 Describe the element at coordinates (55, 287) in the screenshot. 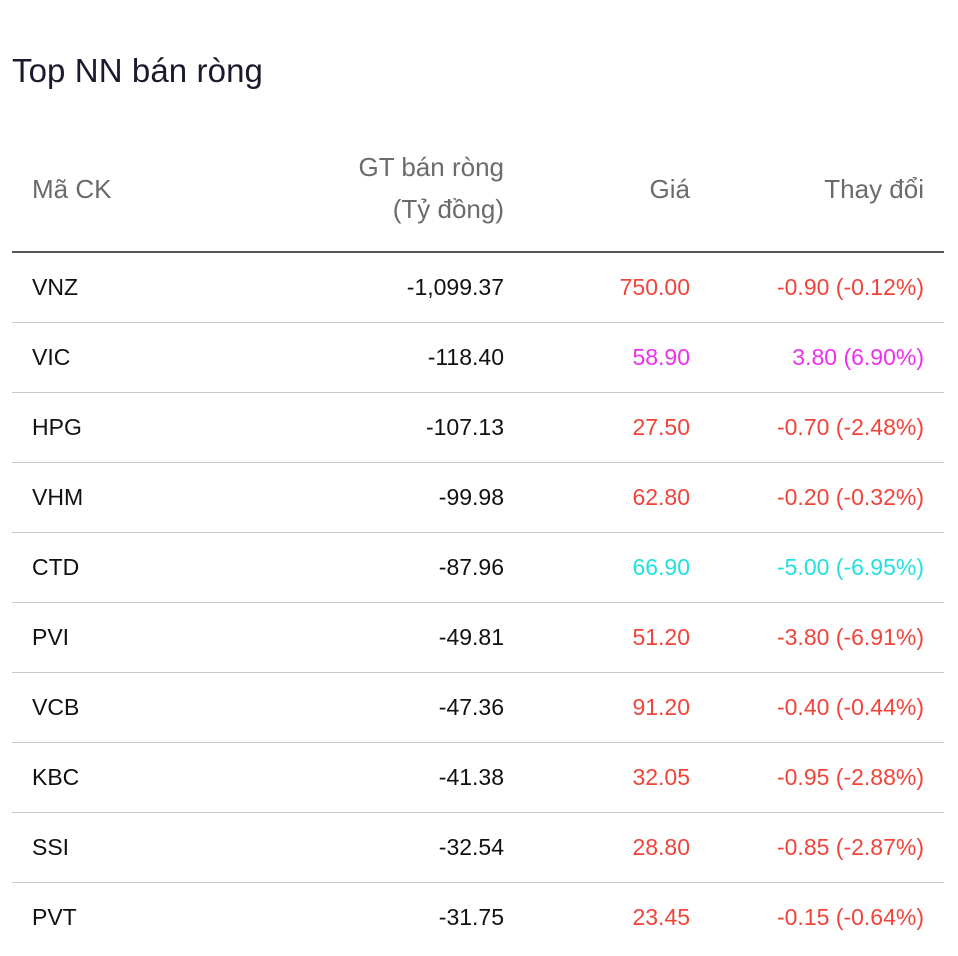

I see `stock-code: VNZ` at that location.